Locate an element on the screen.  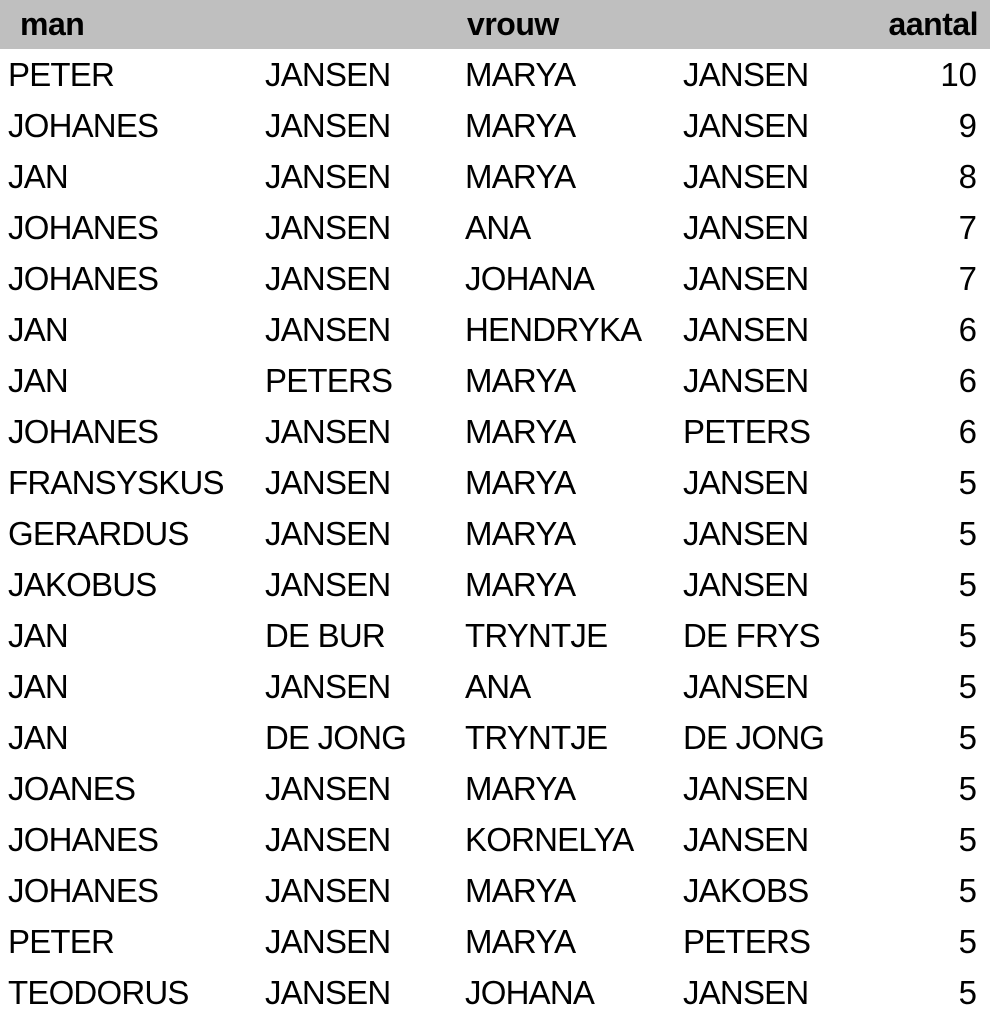
man-first-name-cell: JOANES is located at coordinates (72, 788).